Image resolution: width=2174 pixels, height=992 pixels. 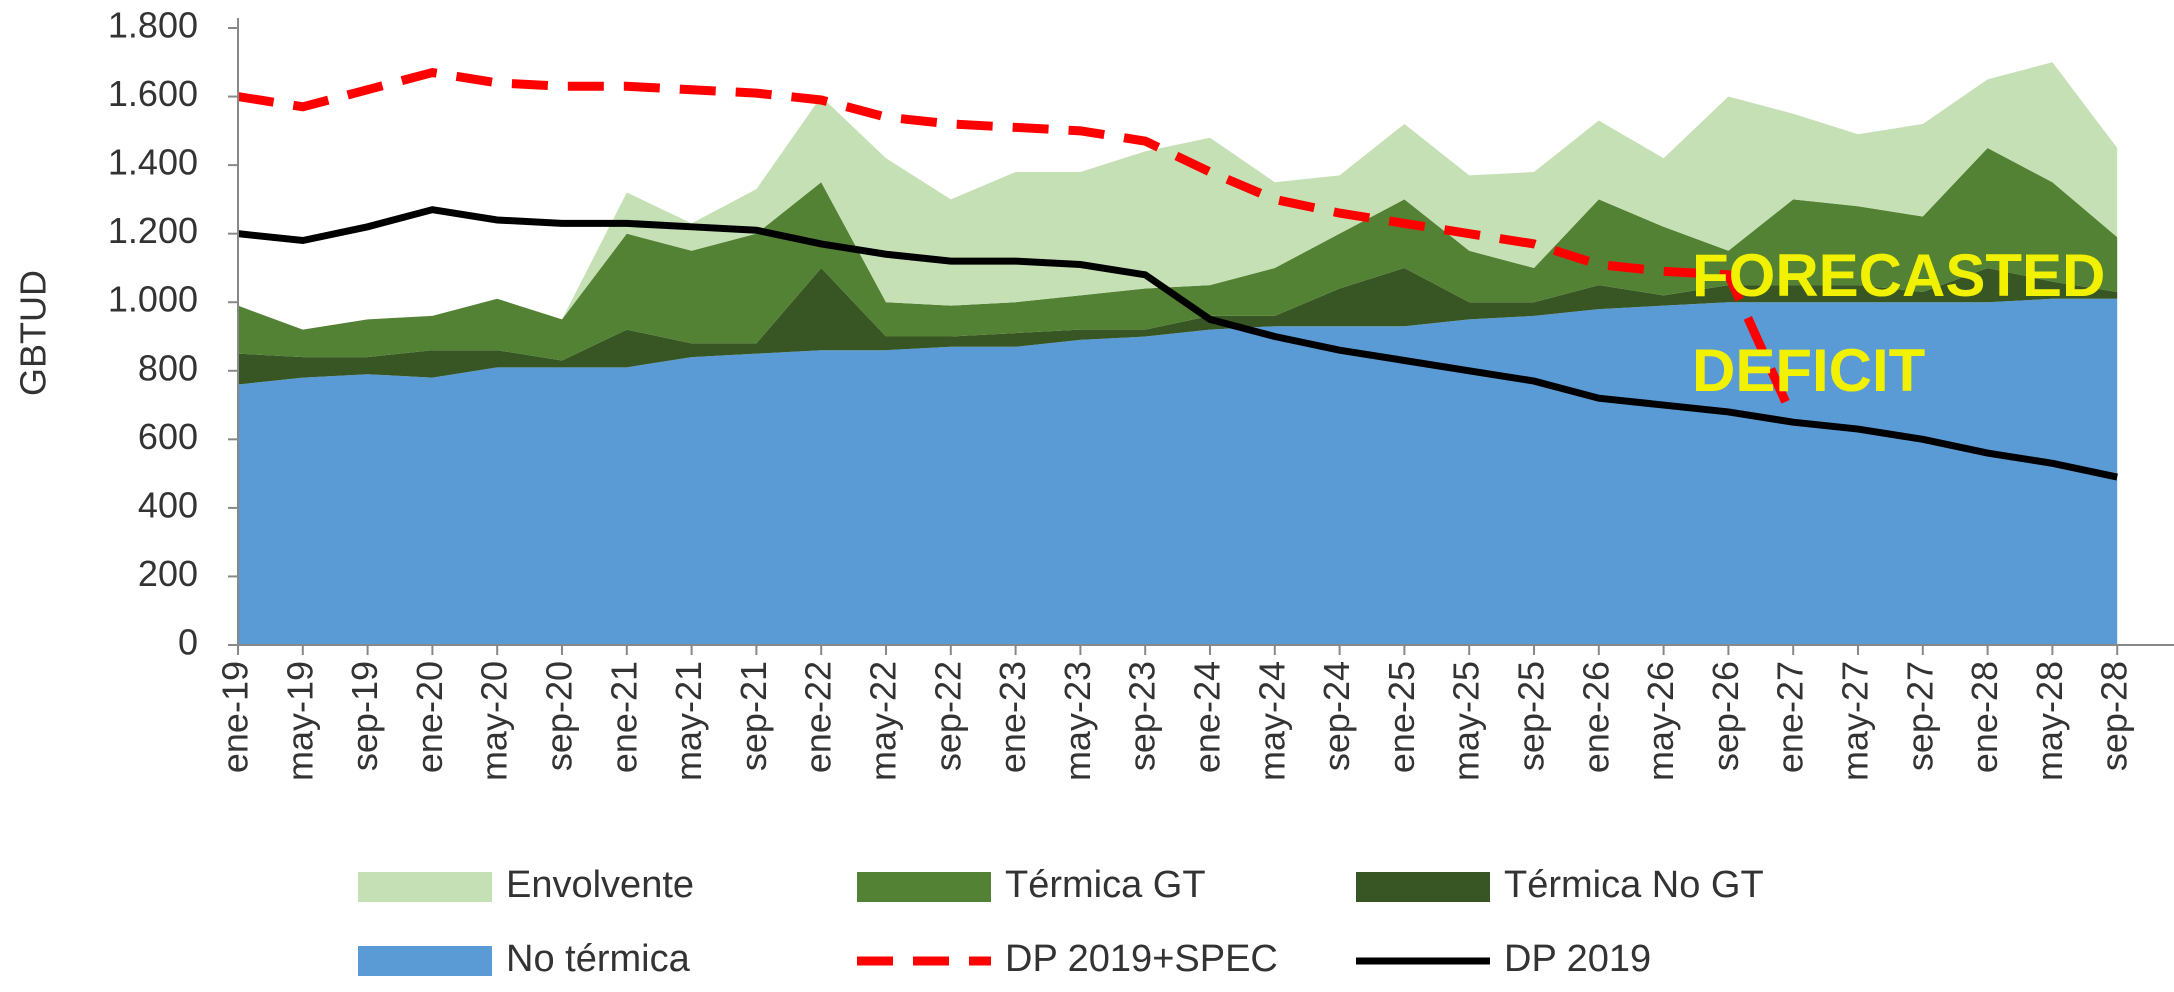 I want to click on legend-label: Térmica GT, so click(x=1105, y=885).